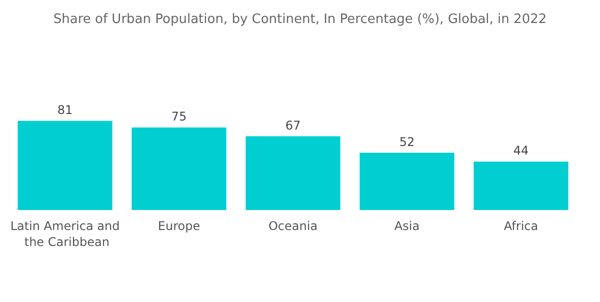  I want to click on data-label: 52, so click(407, 141).